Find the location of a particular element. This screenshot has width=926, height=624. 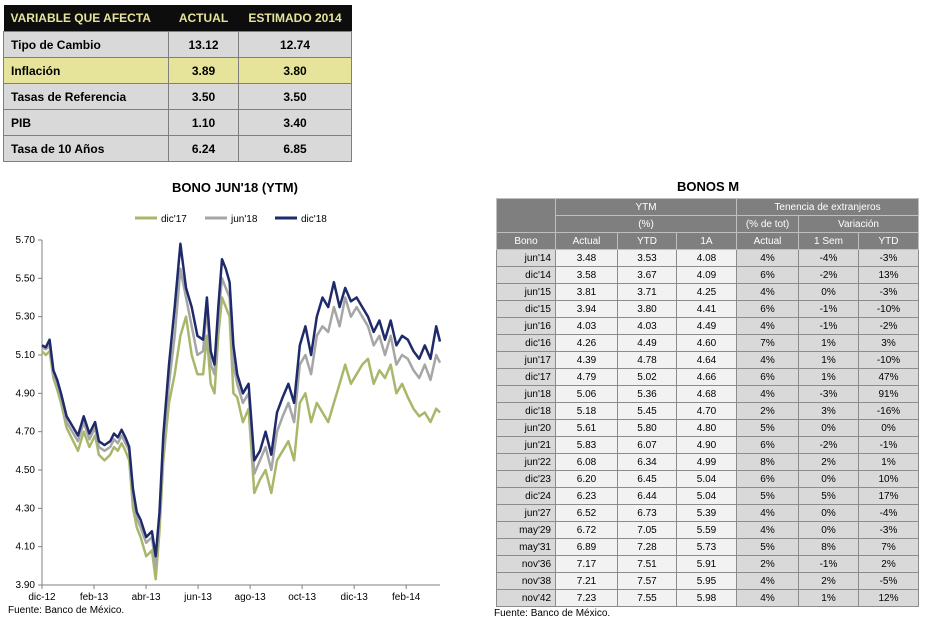

table-row: may'31 6.89 7.28 5.73 5% 8% 7% is located at coordinates (707, 547).